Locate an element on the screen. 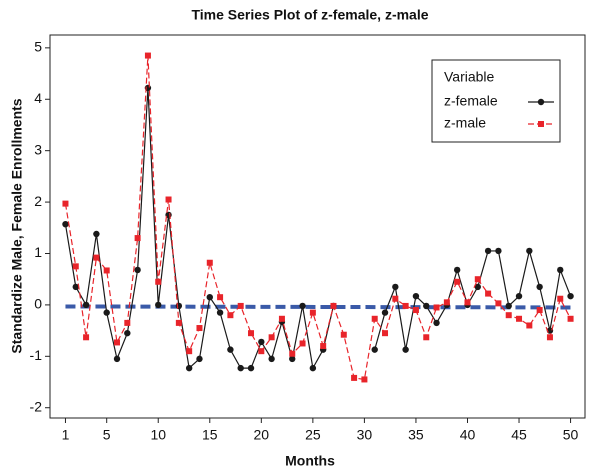 The height and width of the screenshot is (471, 589). y-tick-label: 0 is located at coordinates (38, 304).